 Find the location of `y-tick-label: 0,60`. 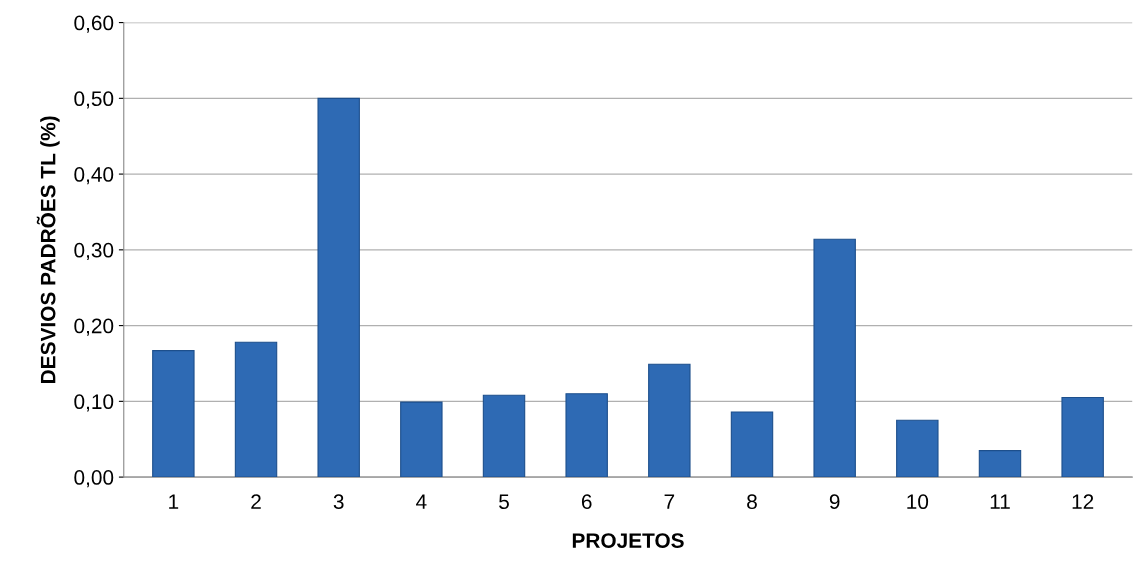

y-tick-label: 0,60 is located at coordinates (94, 24).